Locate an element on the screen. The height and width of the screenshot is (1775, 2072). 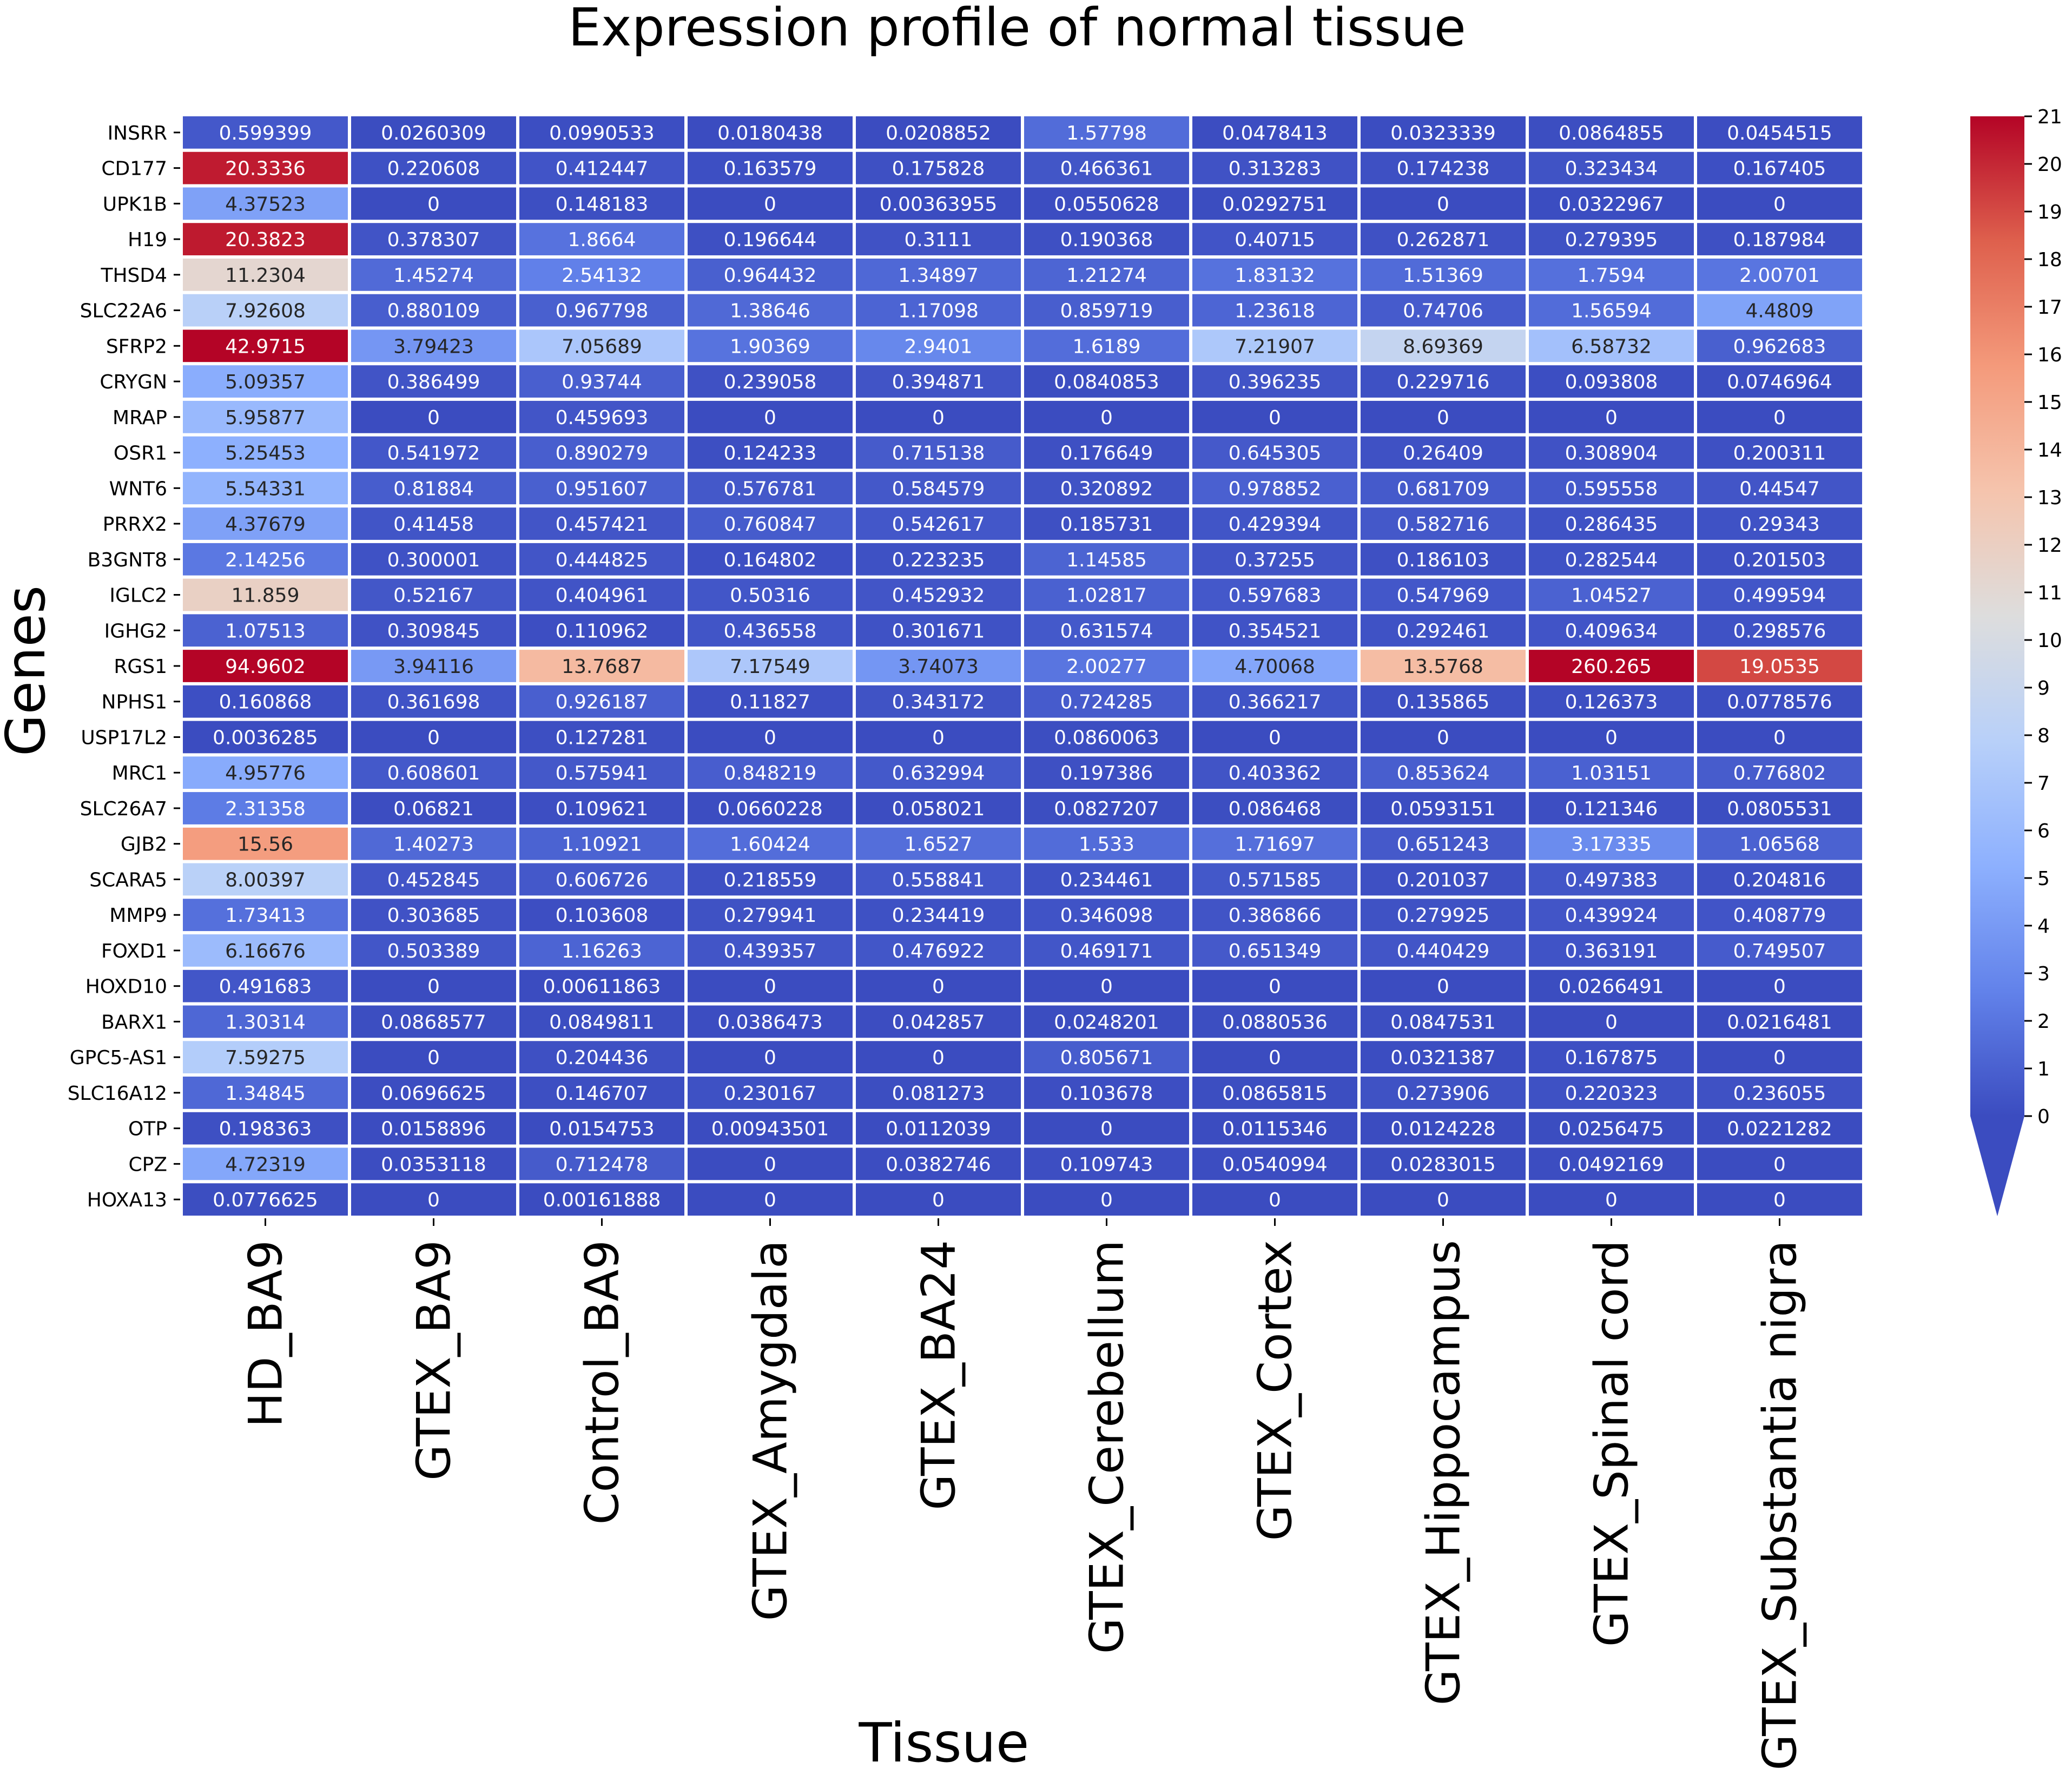
cell-value-label: 0.0216481 is located at coordinates (1779, 1022).